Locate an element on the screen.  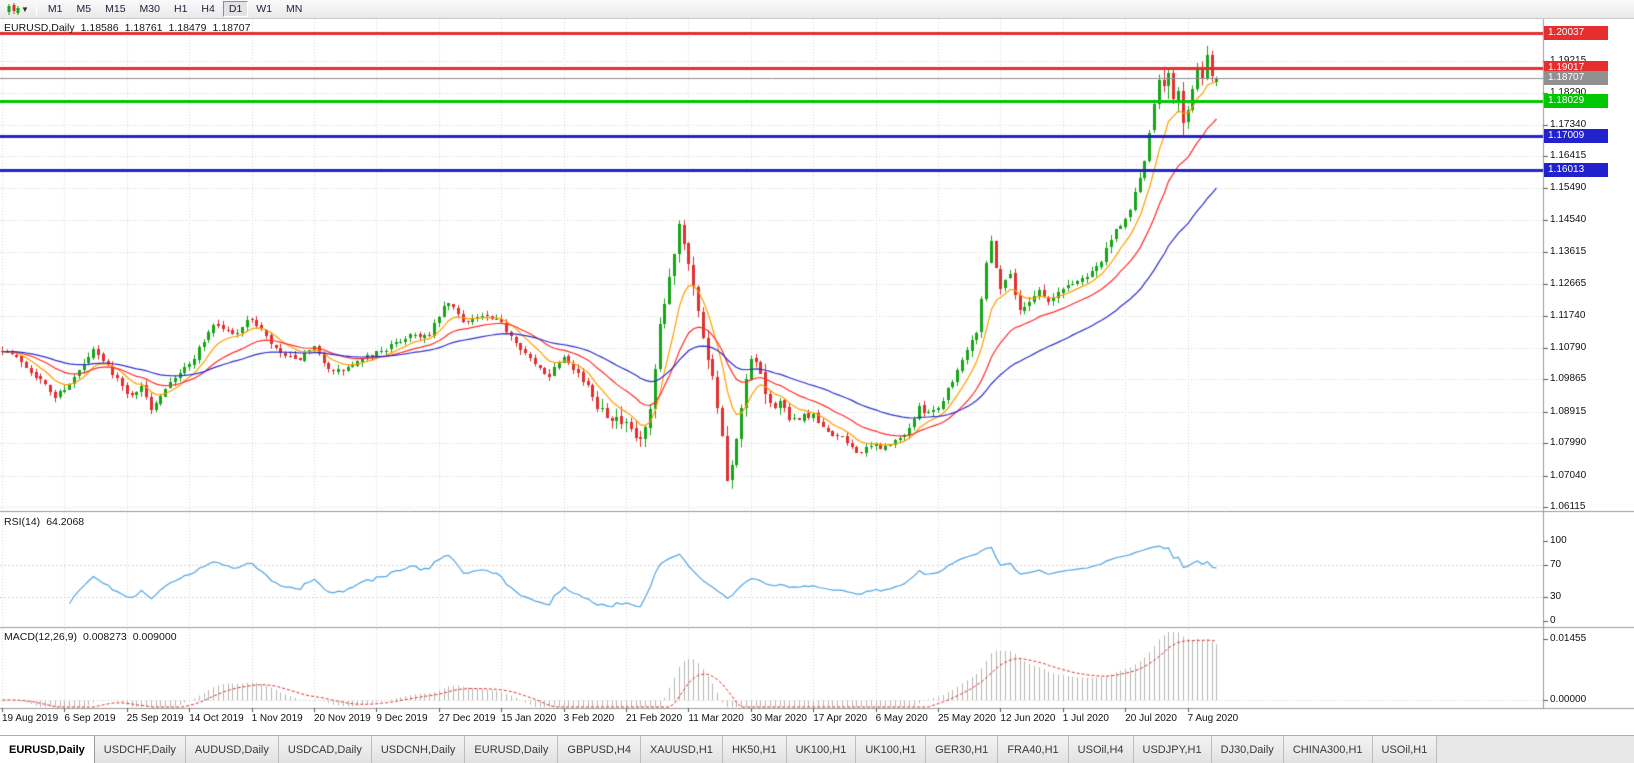
tf-button-m15: M15 is located at coordinates (115, 9).